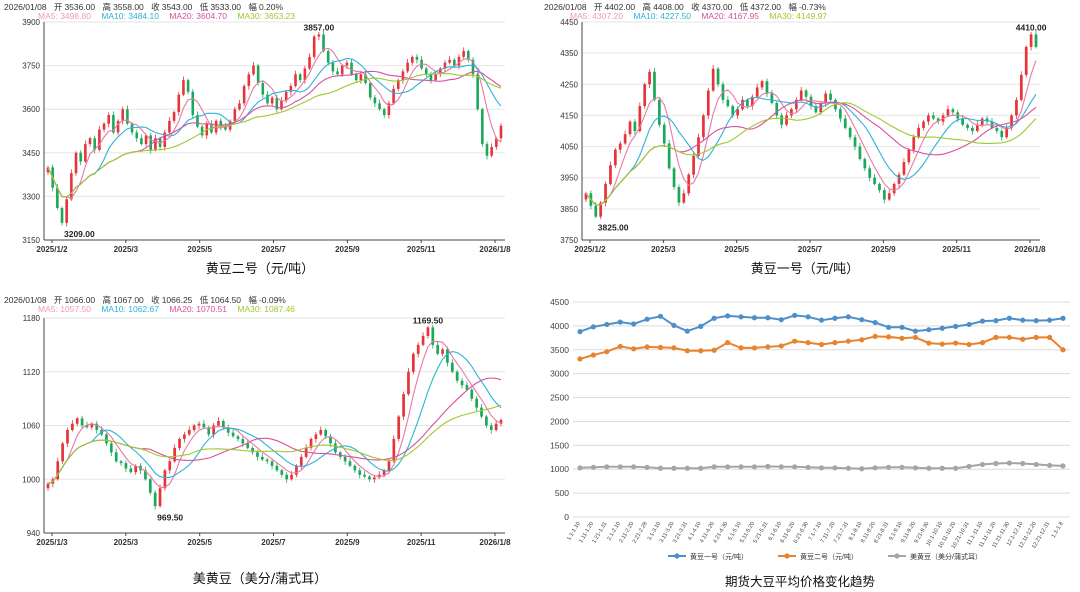 The width and height of the screenshot is (1080, 592). Describe the element at coordinates (811, 133) in the screenshot. I see `ma5-line` at that location.